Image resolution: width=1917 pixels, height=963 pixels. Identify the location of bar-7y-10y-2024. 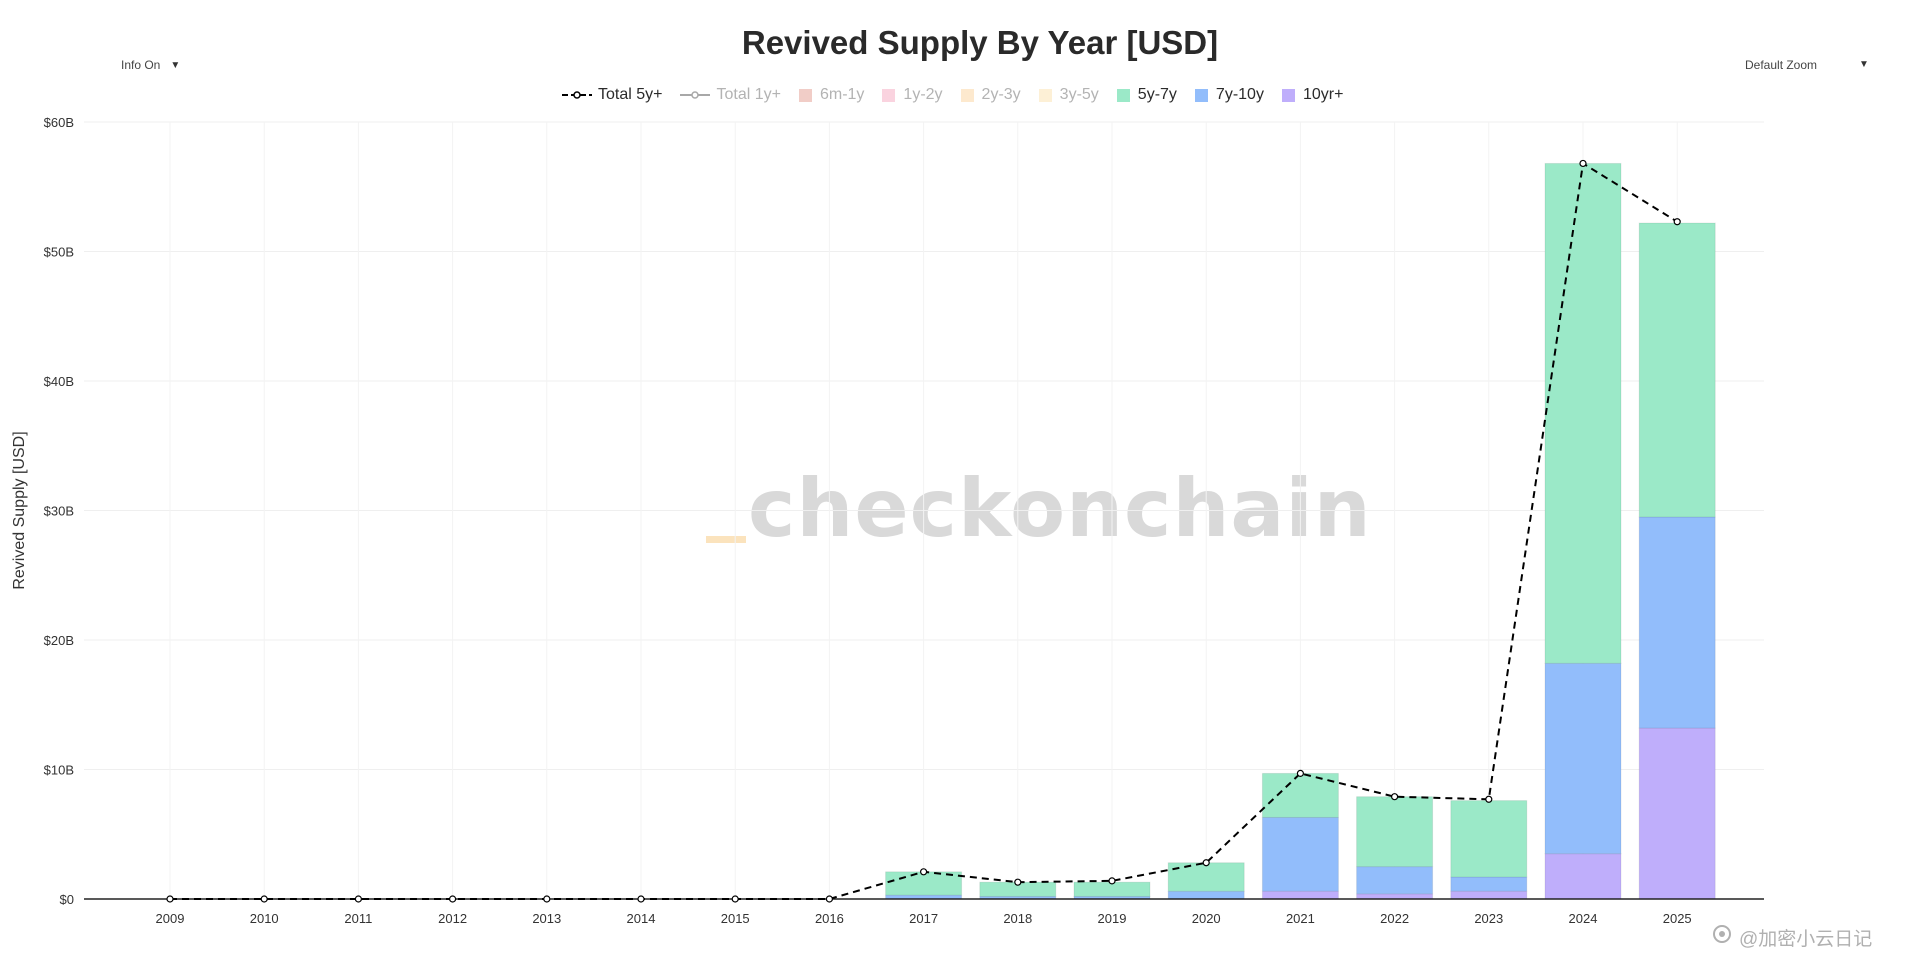
(1583, 758).